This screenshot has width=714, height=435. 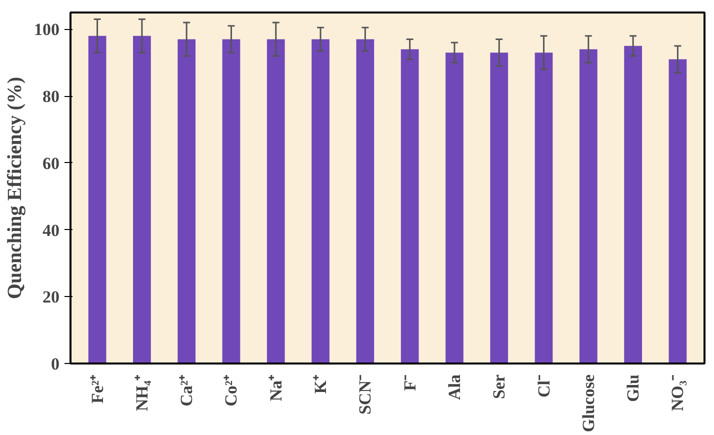 I want to click on x-tick-label: K⁺, so click(x=320, y=384).